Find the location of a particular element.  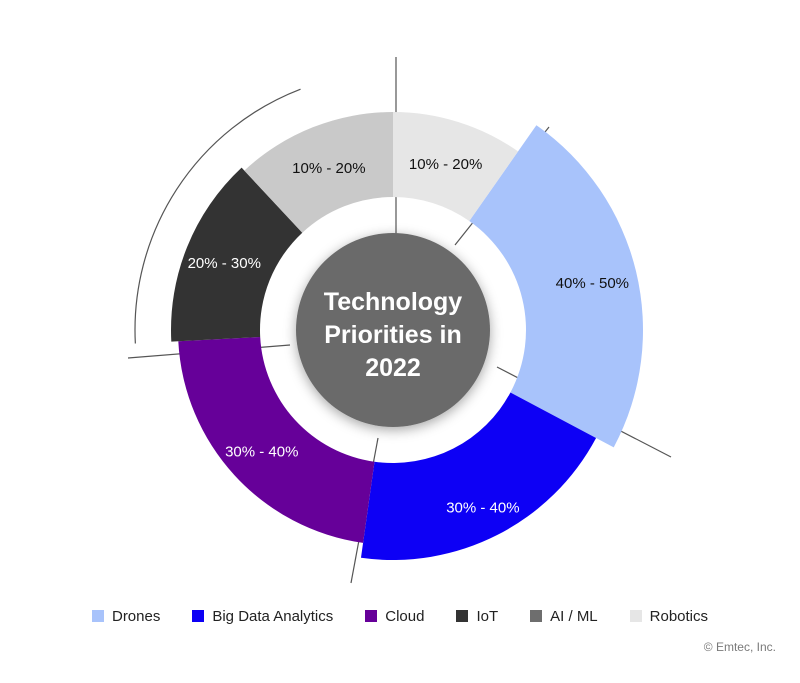

legend-item-big-data-analytics: Big Data Analytics is located at coordinates (262, 616).